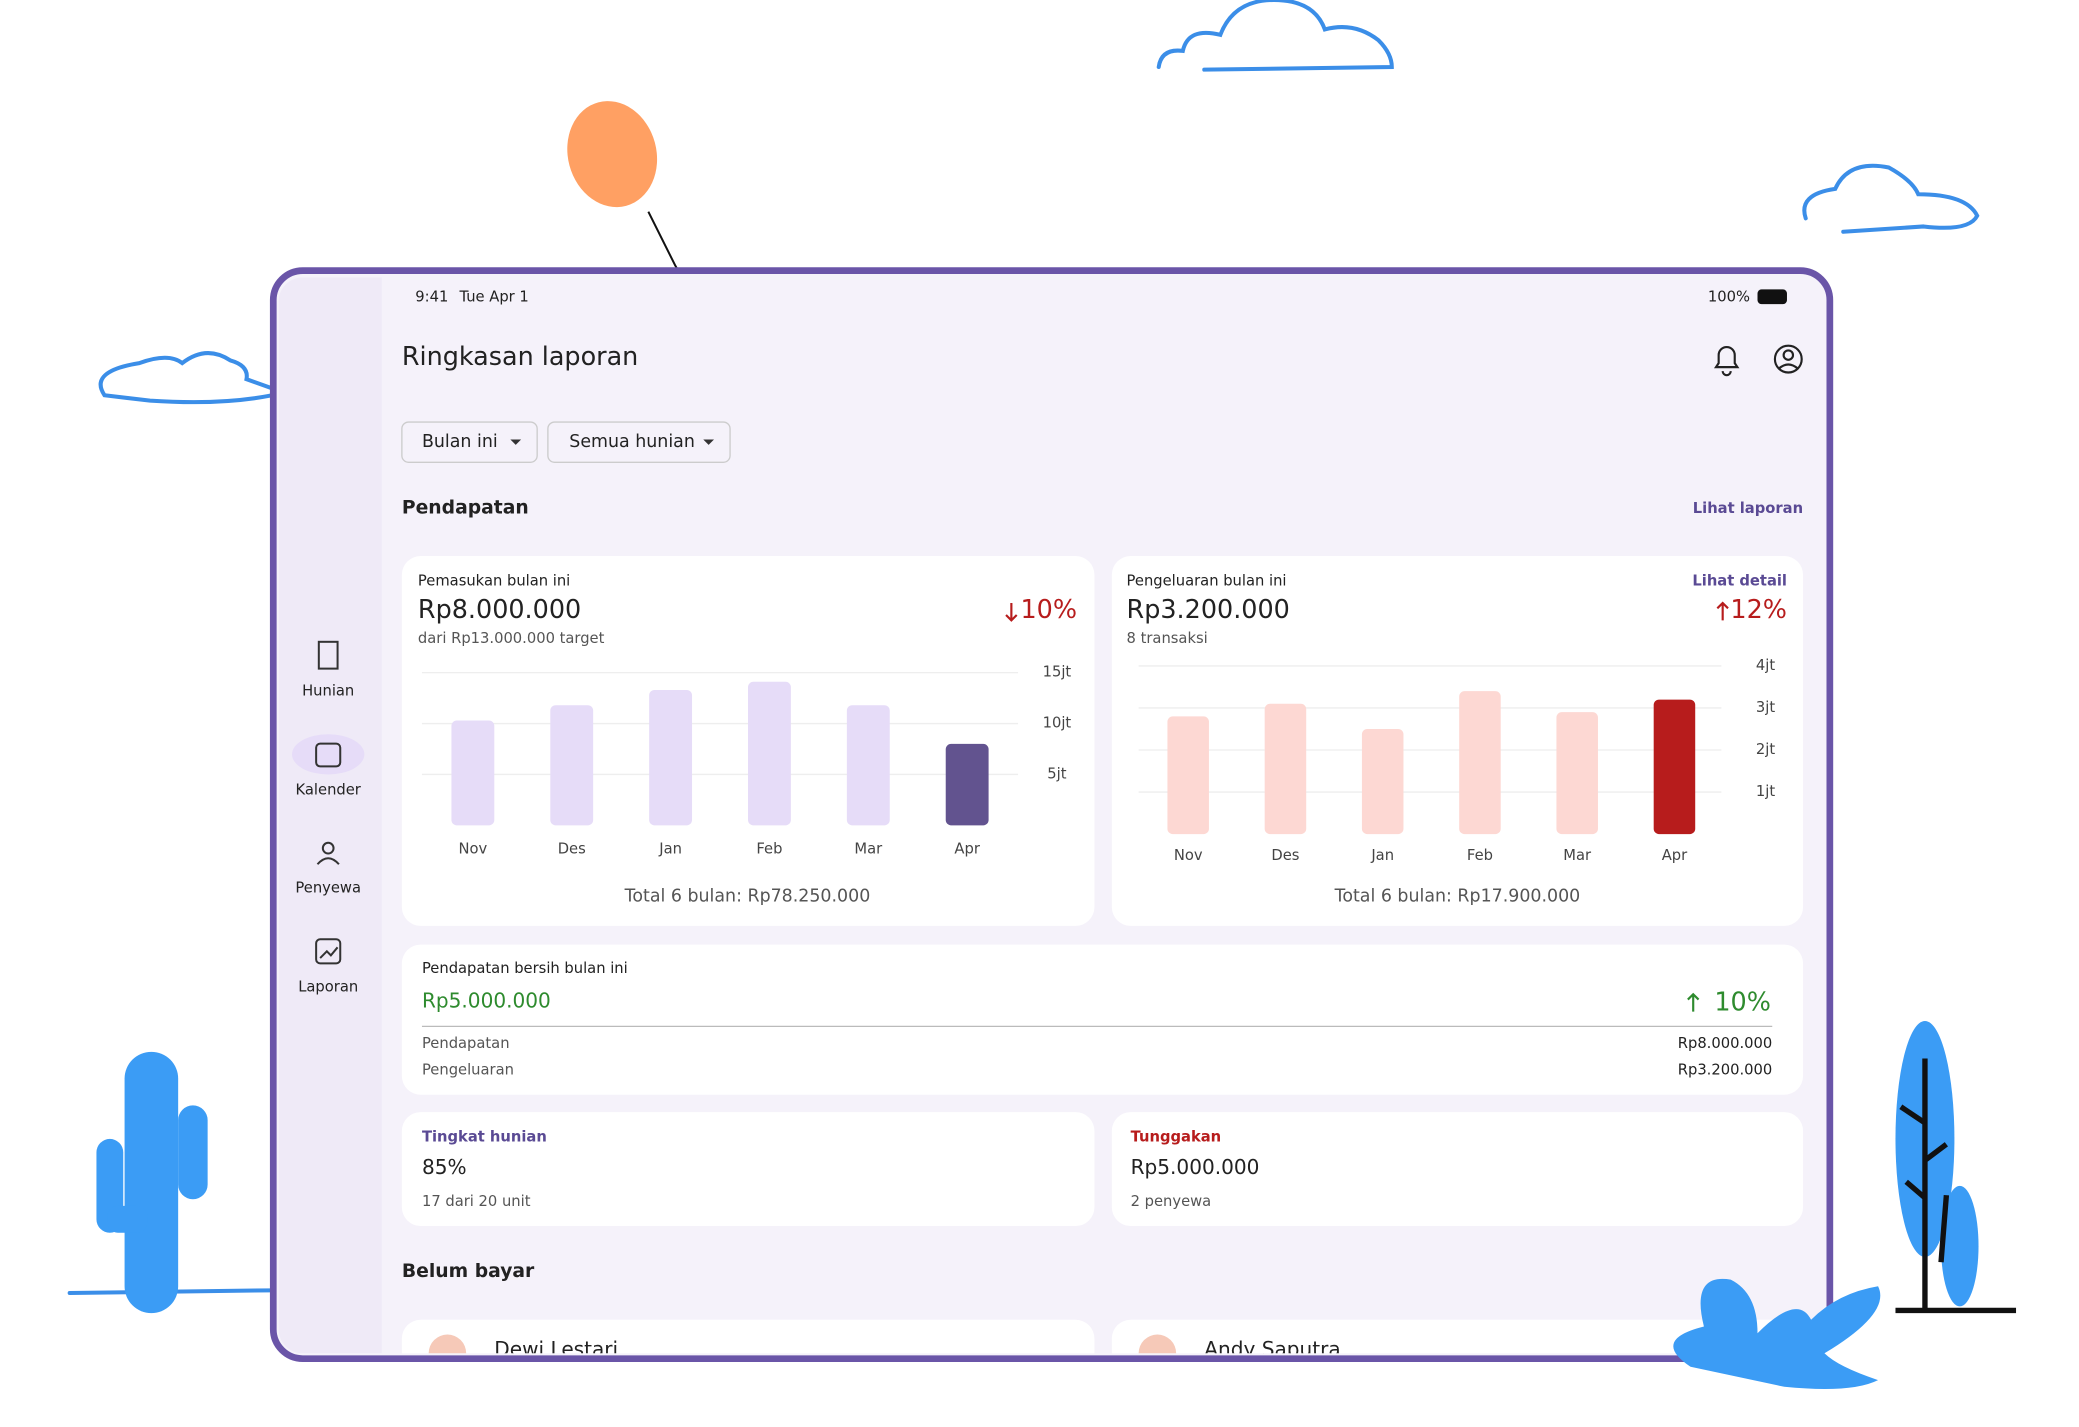  I want to click on amount: Rp5.000.000, so click(486, 1001).